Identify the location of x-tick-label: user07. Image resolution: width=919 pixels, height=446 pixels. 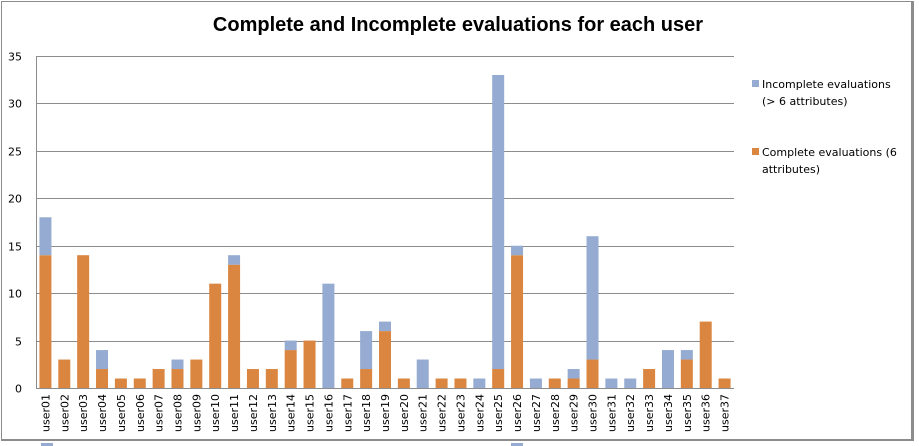
(159, 413).